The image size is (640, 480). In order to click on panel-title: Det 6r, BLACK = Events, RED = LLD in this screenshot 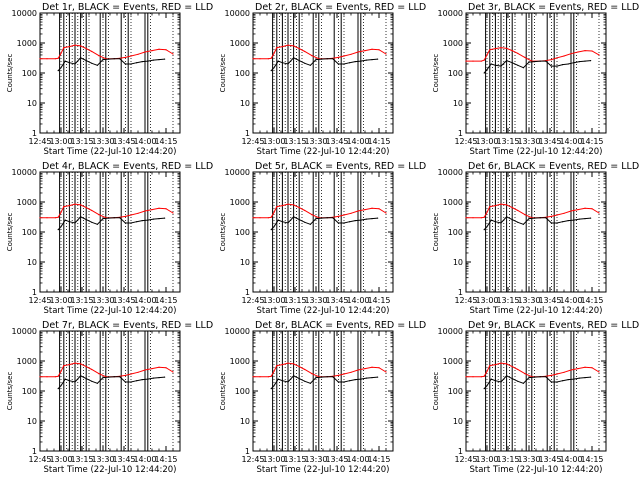, I will do `click(553, 166)`.